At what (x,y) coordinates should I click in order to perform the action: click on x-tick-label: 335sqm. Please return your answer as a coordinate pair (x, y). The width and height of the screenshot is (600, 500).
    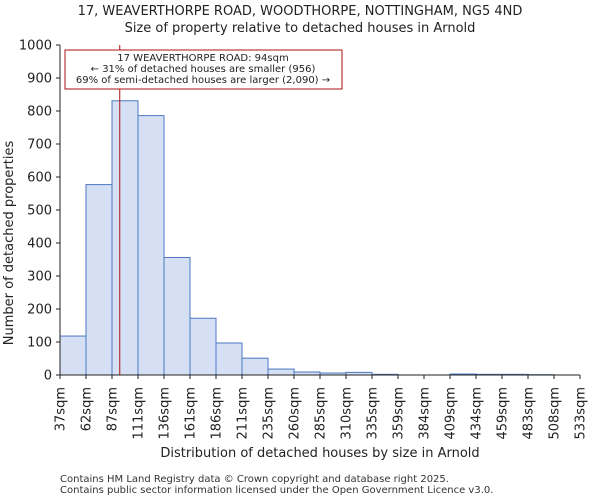
    Looking at the image, I should click on (373, 413).